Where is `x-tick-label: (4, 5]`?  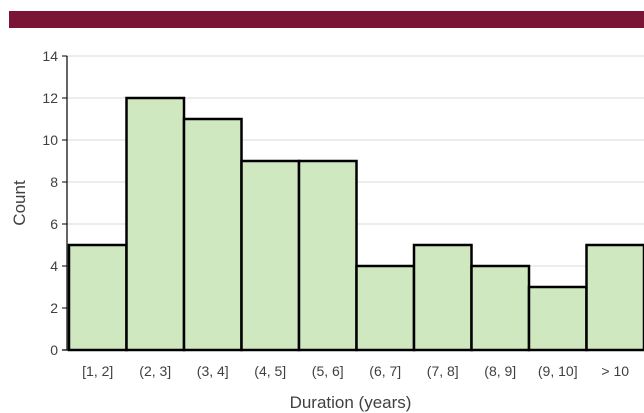
x-tick-label: (4, 5] is located at coordinates (270, 371).